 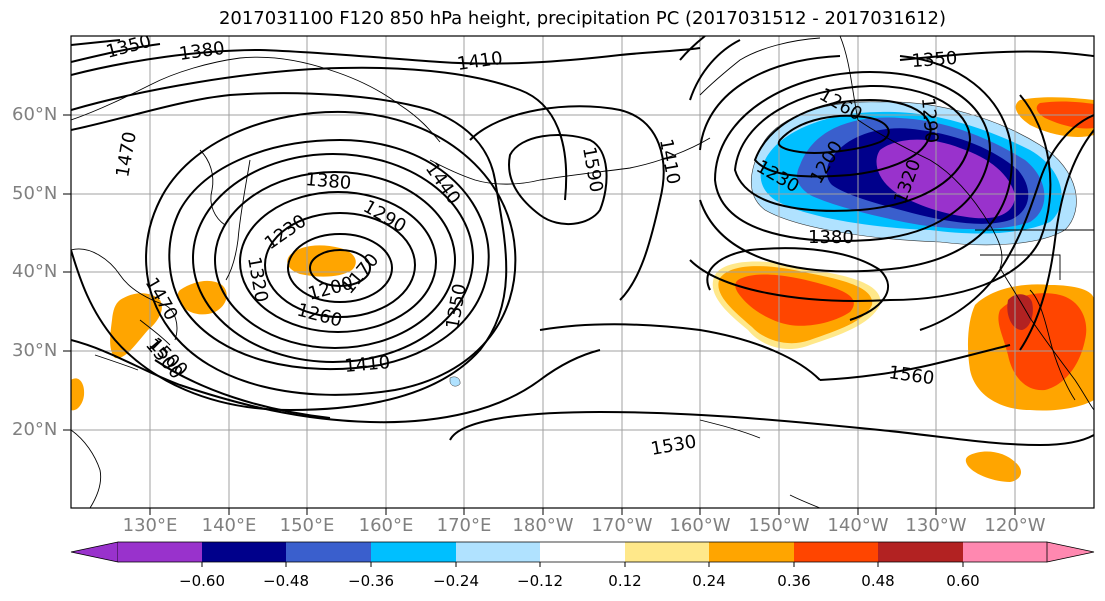 What do you see at coordinates (878, 581) in the screenshot?
I see `colorbar-tick-label: 0.48` at bounding box center [878, 581].